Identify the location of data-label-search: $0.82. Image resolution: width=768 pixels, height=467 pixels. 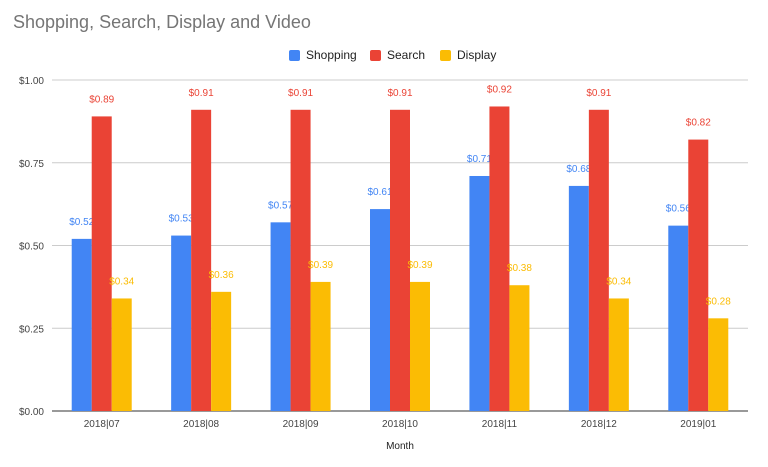
(698, 123).